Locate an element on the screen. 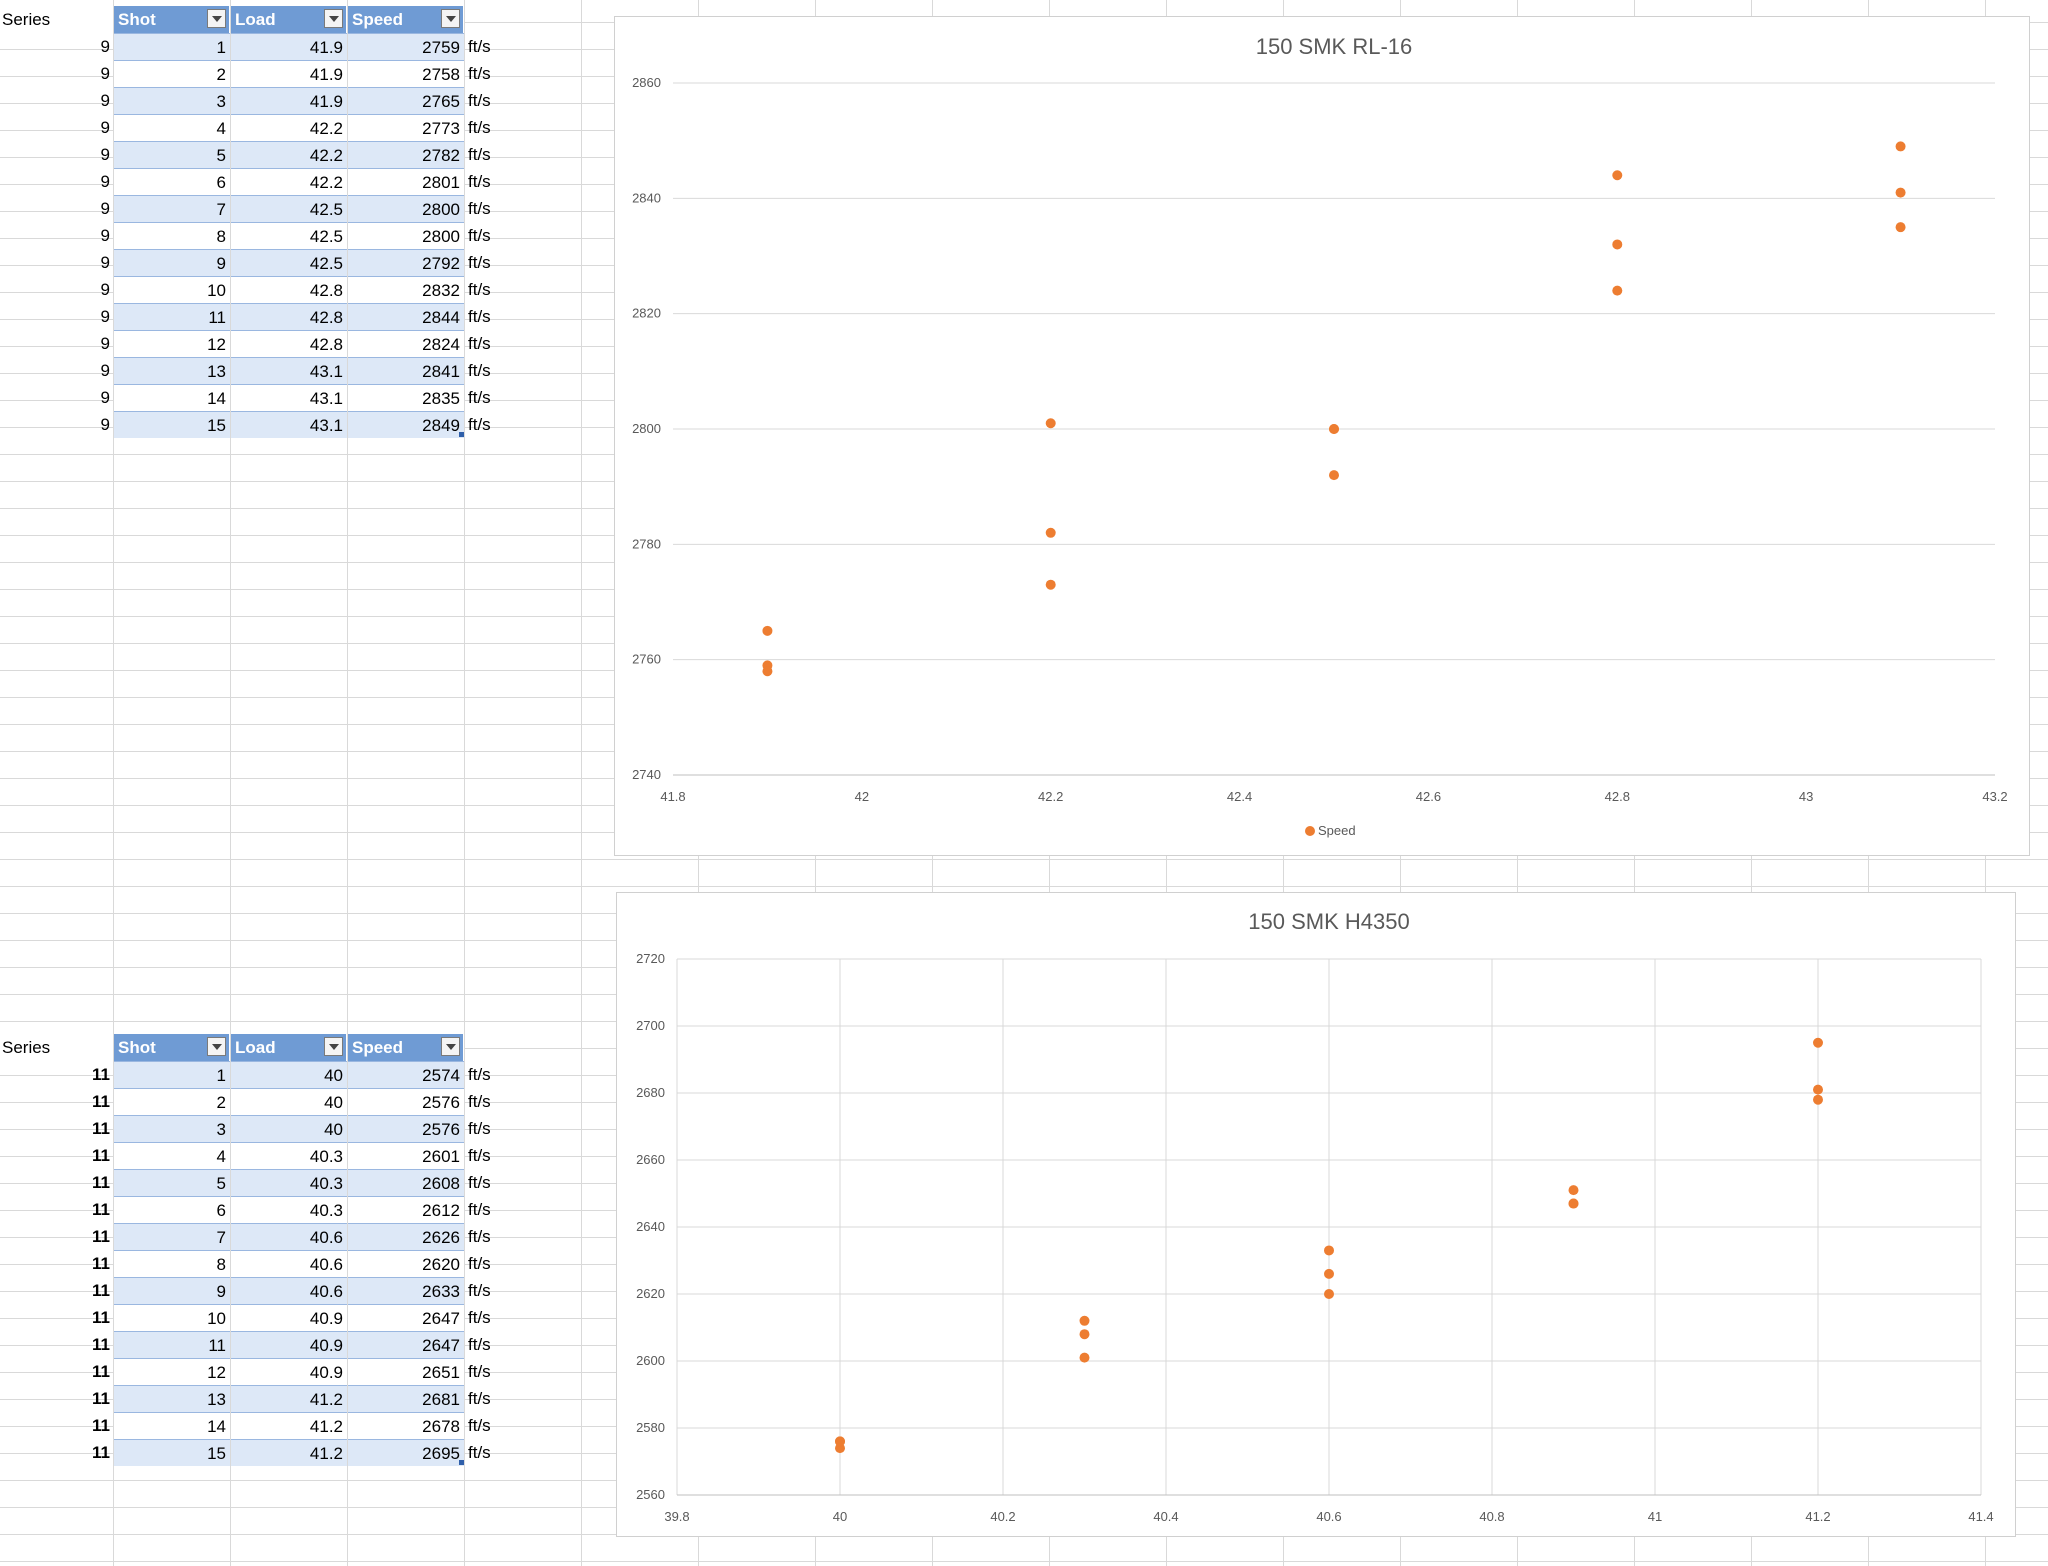 The height and width of the screenshot is (1566, 2048). table-row: 11 2 40 2576 ft/s is located at coordinates (300, 1101).